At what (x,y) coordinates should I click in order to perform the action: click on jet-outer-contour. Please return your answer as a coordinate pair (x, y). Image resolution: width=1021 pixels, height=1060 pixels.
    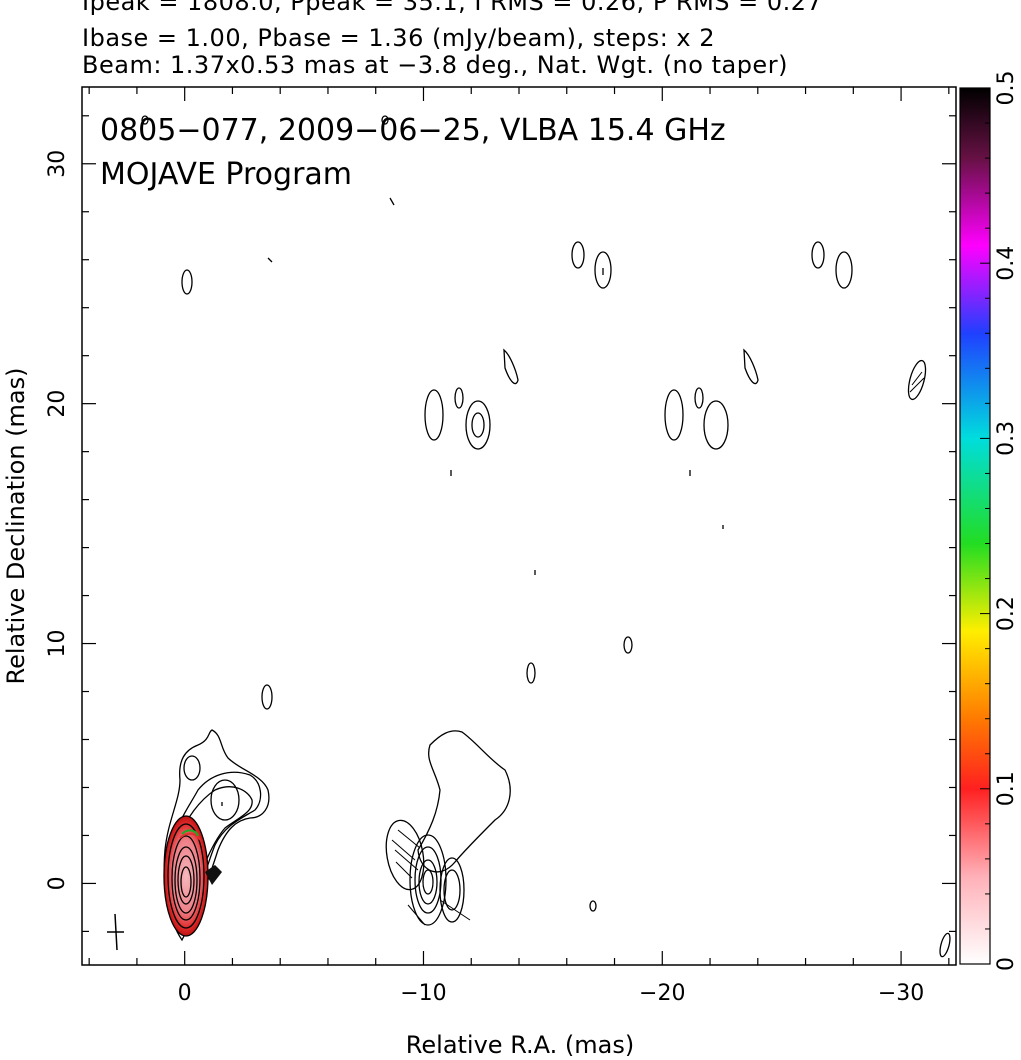
    Looking at the image, I should click on (216, 835).